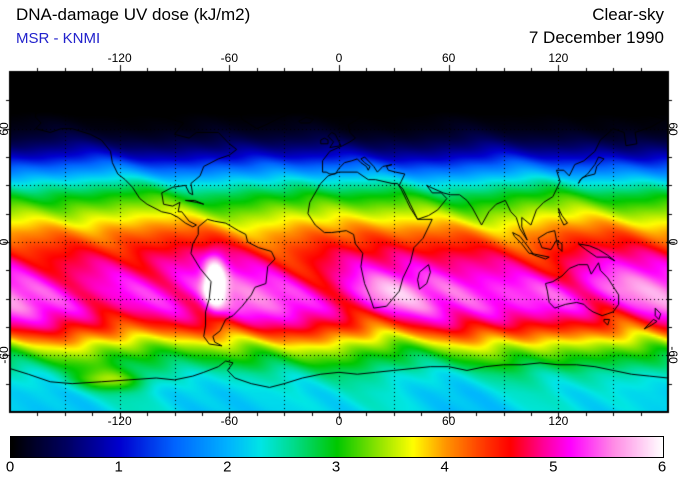 Image resolution: width=678 pixels, height=480 pixels. What do you see at coordinates (227, 467) in the screenshot?
I see `colorbar-tick-label: 2` at bounding box center [227, 467].